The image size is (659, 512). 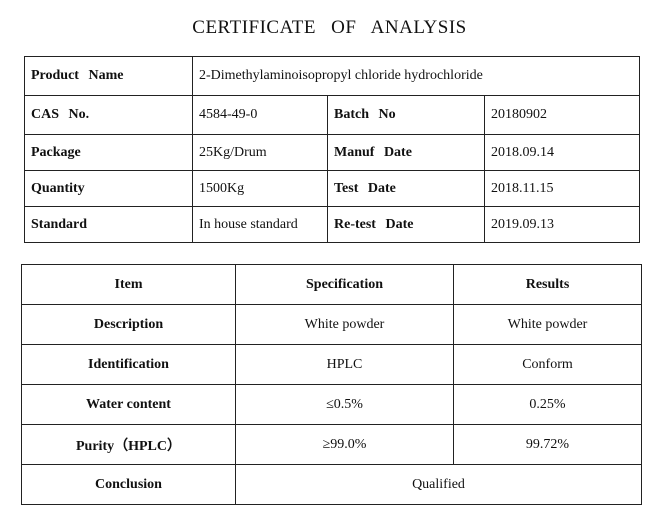 I want to click on table-row: Water content ≤0.5% 0.25%, so click(x=331, y=404).